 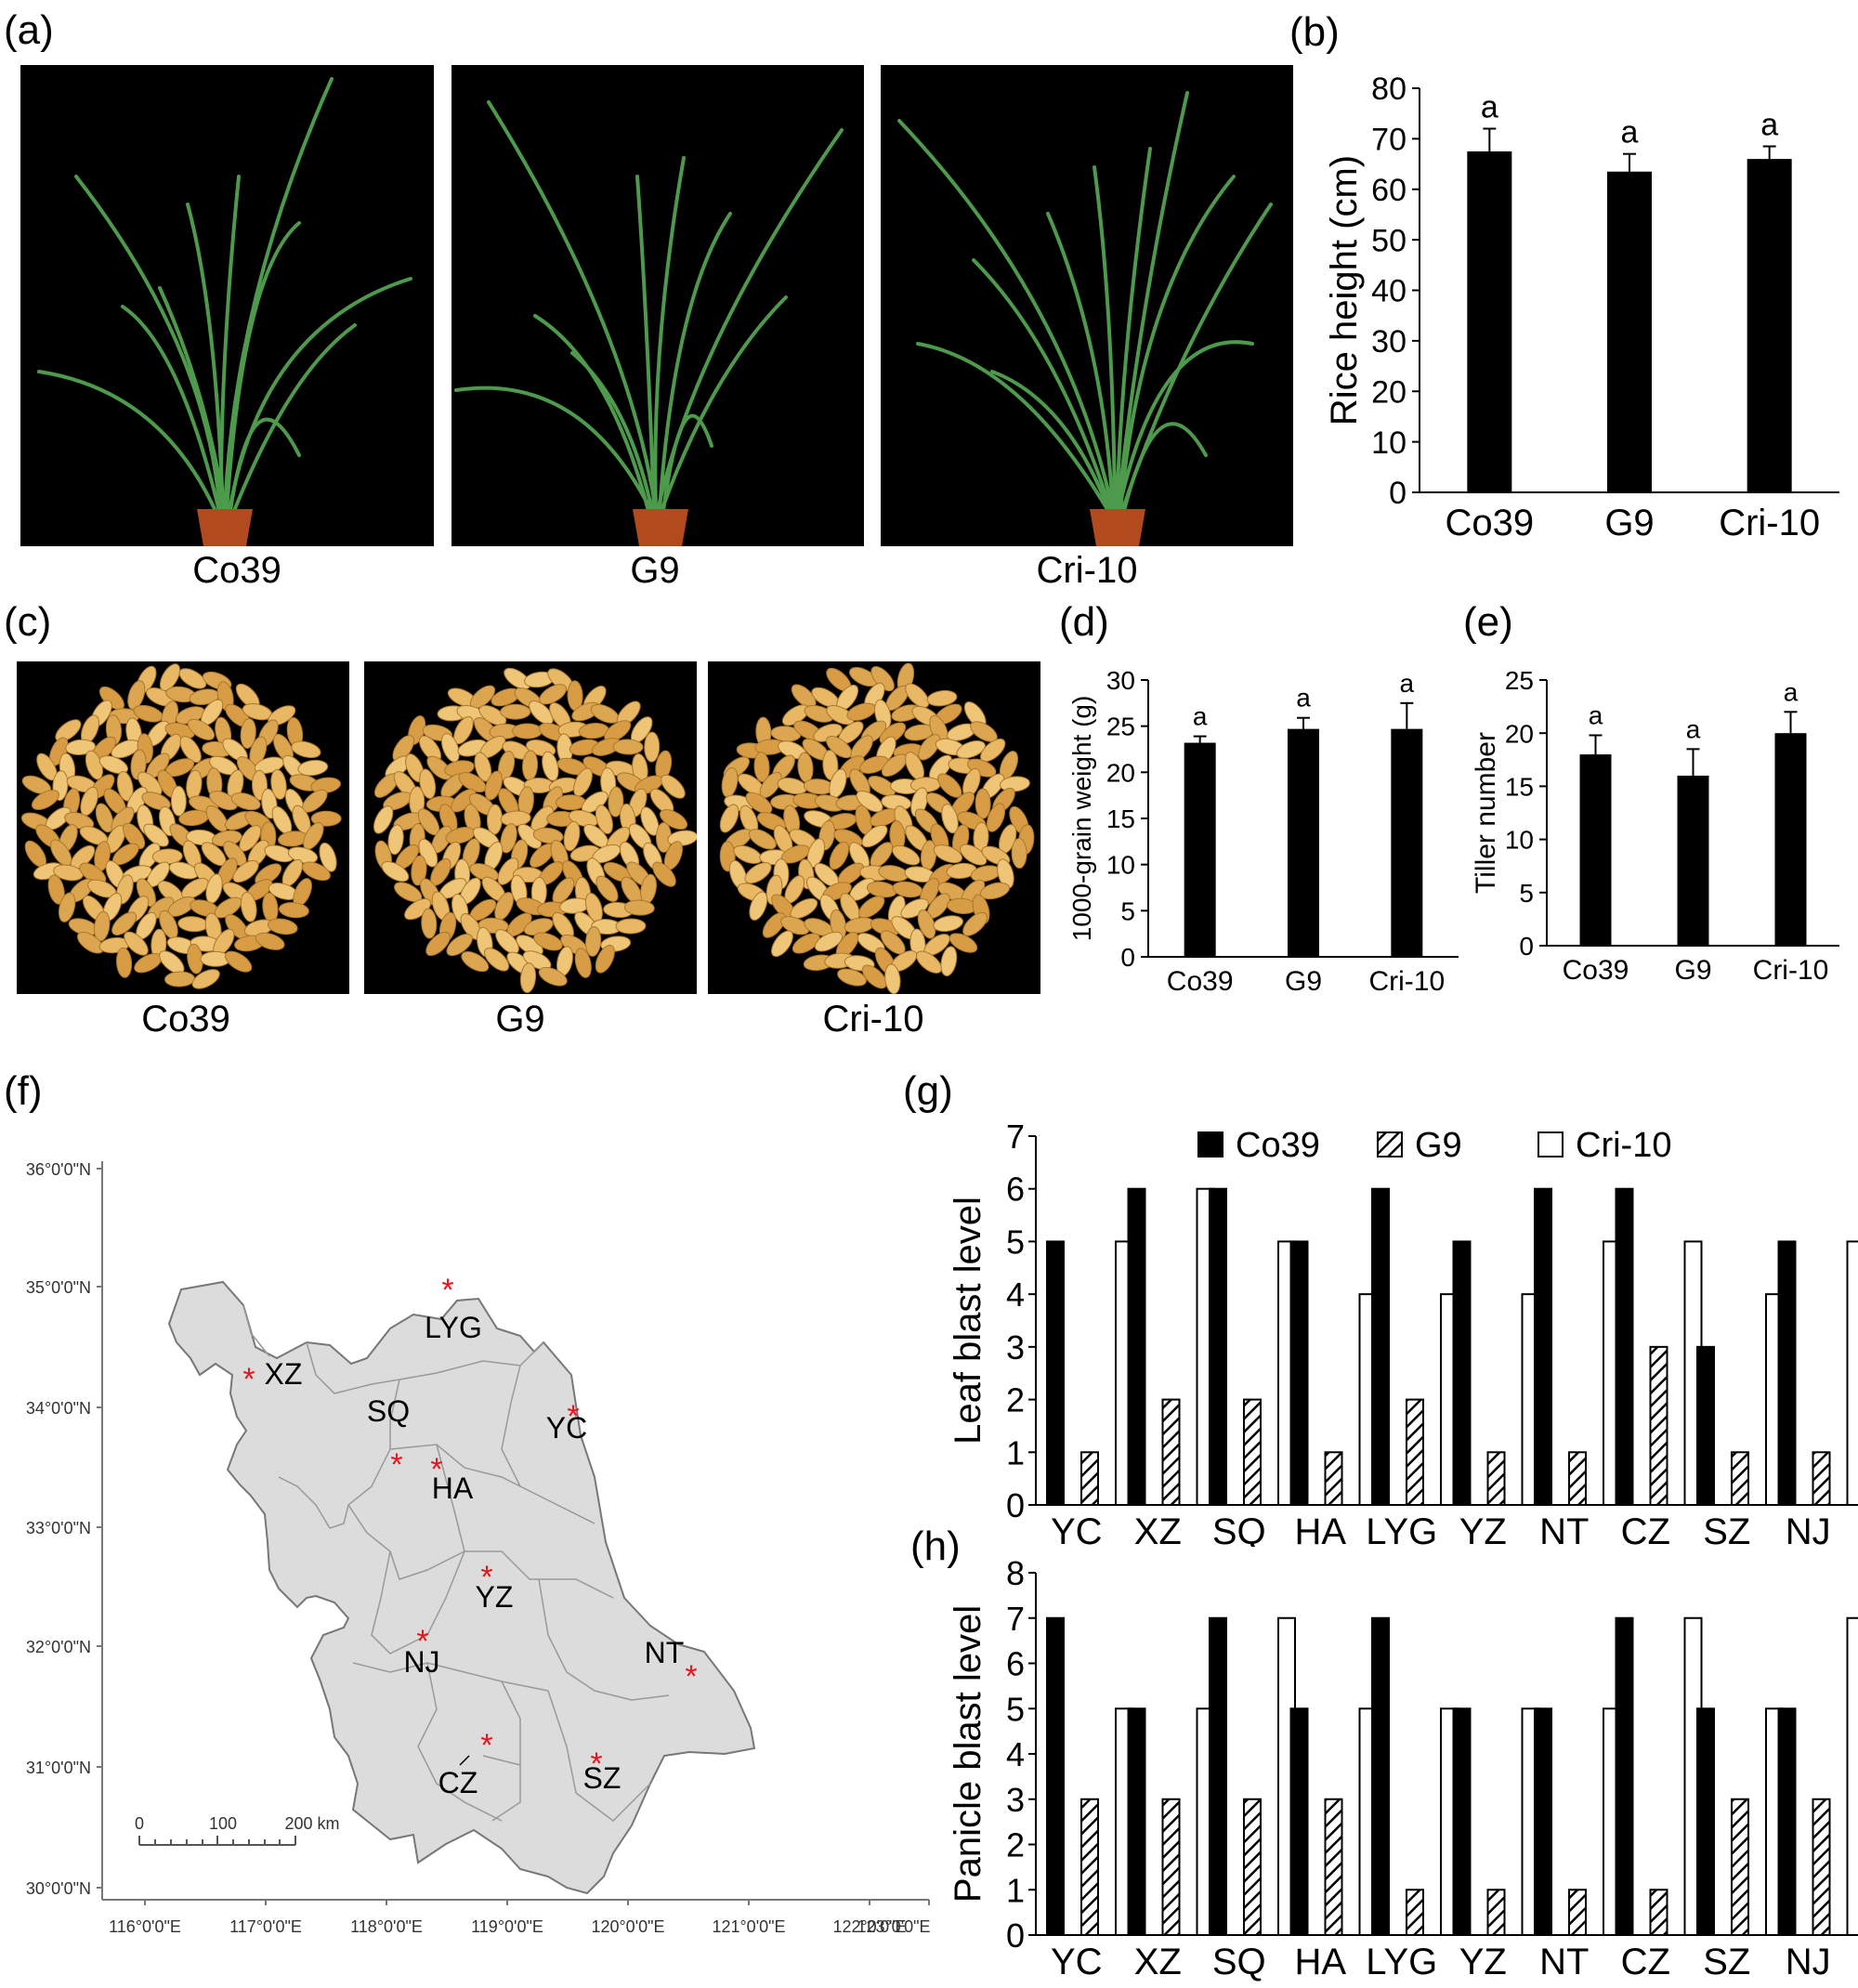 What do you see at coordinates (1769, 126) in the screenshot?
I see `significance-letter: a` at bounding box center [1769, 126].